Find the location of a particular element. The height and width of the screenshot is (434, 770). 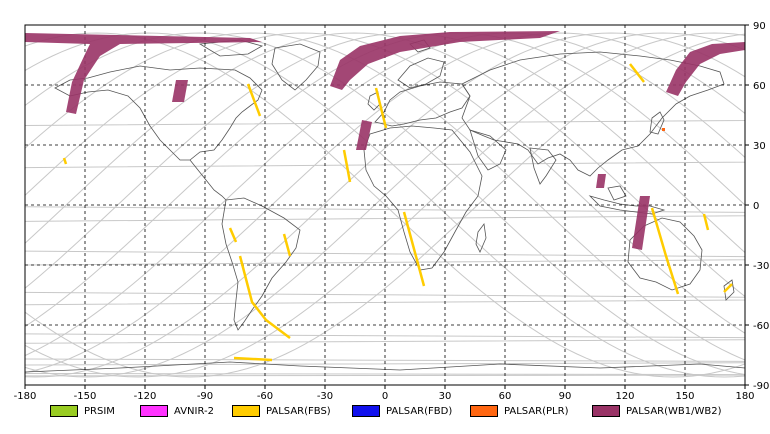

coast-india is located at coordinates (543, 166).